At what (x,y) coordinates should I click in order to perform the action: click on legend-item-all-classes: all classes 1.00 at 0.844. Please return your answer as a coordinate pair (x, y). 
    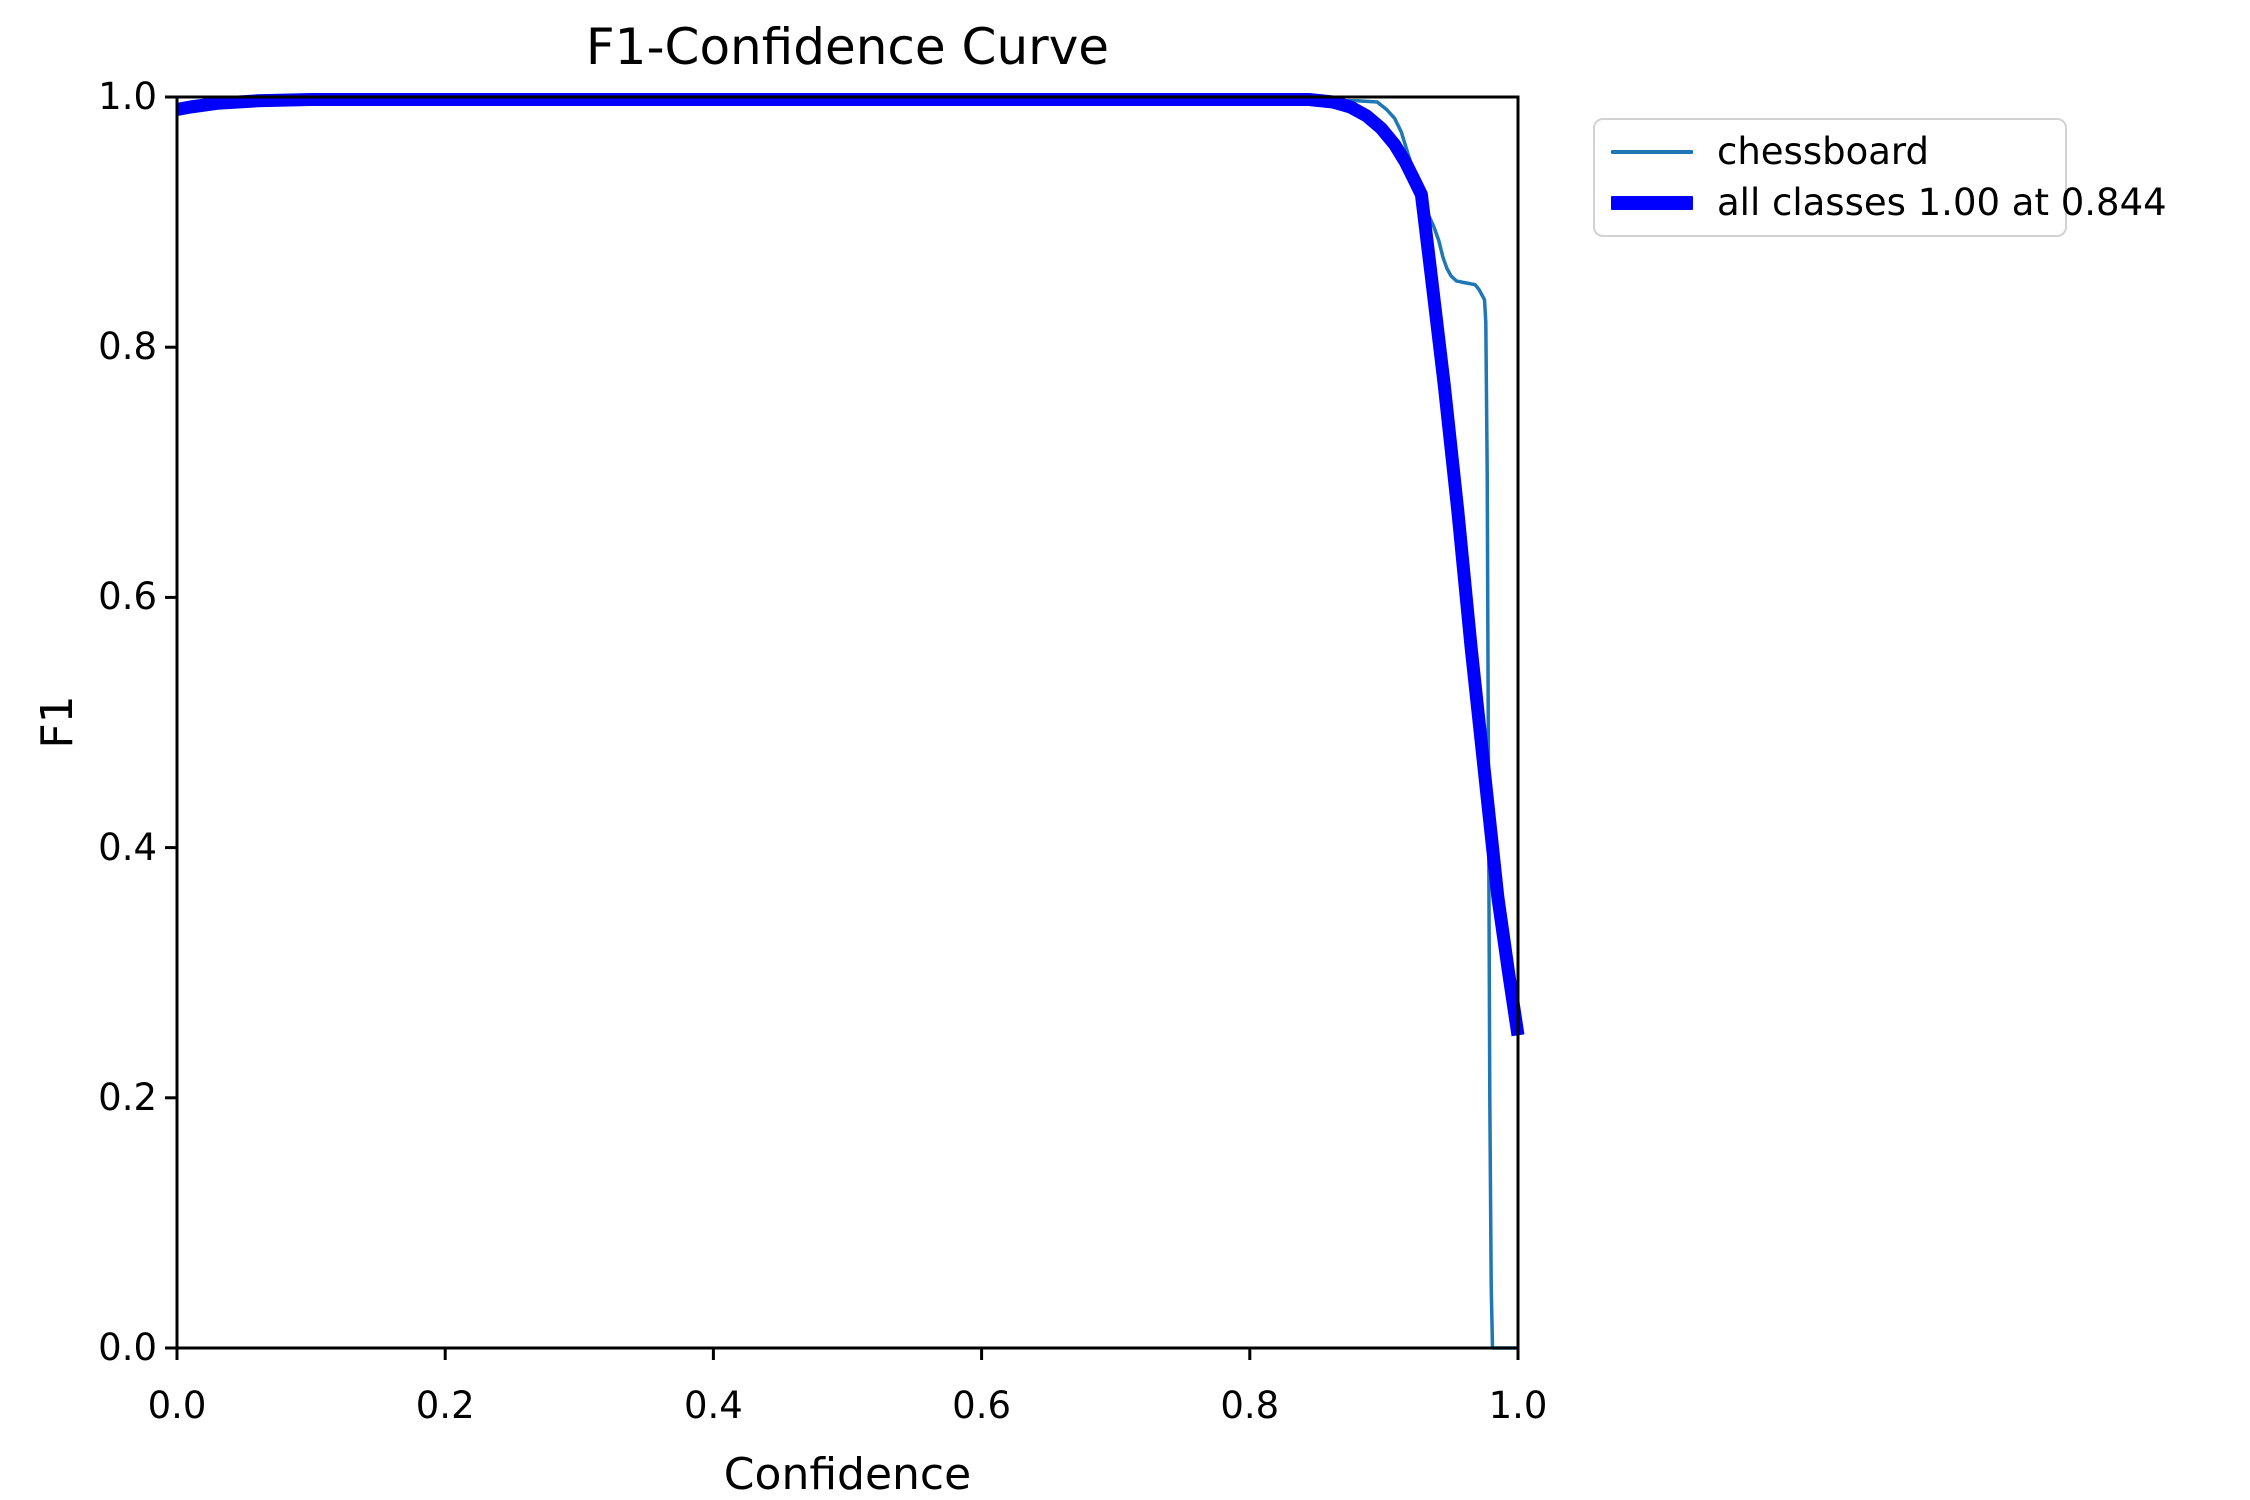
    Looking at the image, I should click on (1889, 203).